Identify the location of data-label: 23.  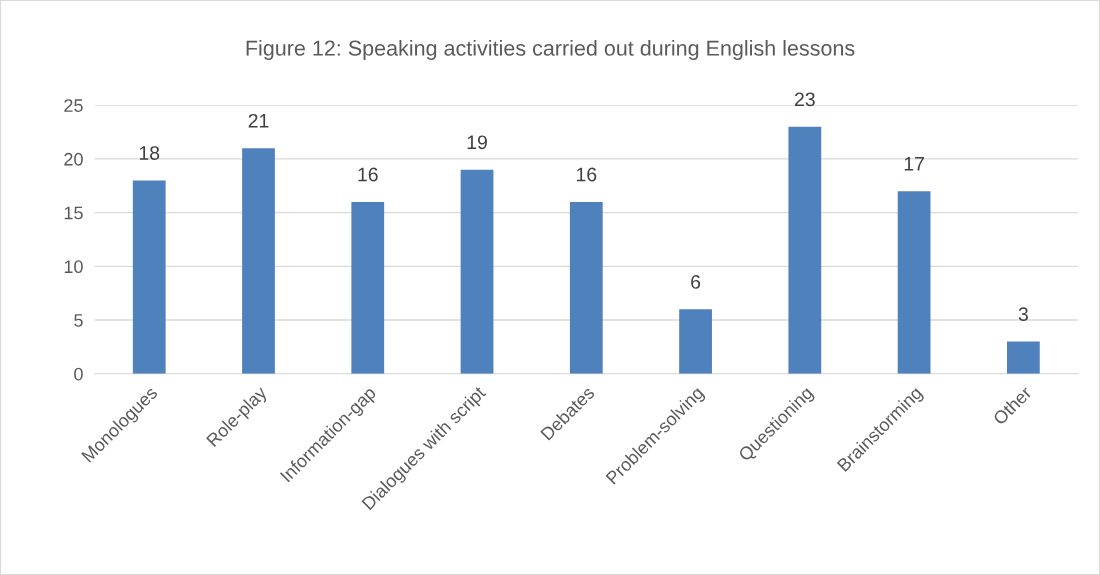
(805, 99).